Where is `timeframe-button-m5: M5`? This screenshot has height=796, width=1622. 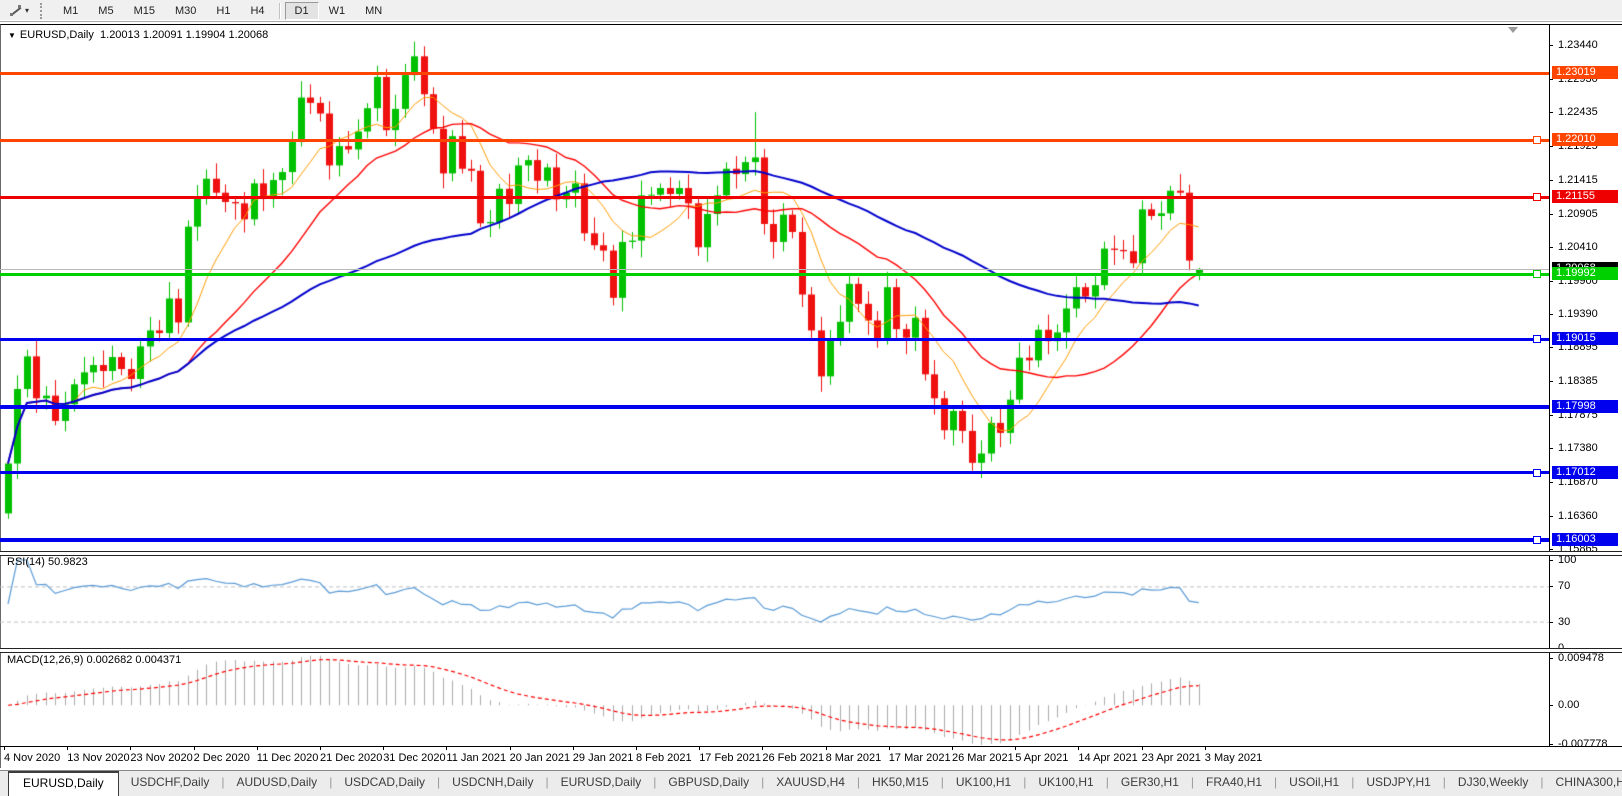
timeframe-button-m5: M5 is located at coordinates (106, 10).